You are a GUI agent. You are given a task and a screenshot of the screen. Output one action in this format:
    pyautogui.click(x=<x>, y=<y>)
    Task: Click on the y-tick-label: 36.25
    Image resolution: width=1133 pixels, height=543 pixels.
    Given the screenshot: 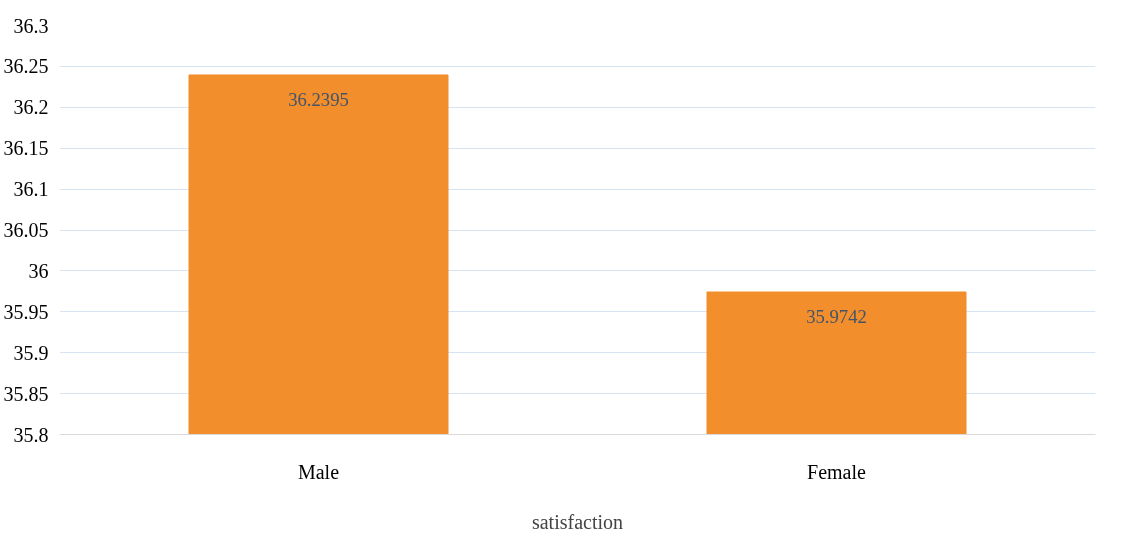 What is the action you would take?
    pyautogui.click(x=26, y=66)
    